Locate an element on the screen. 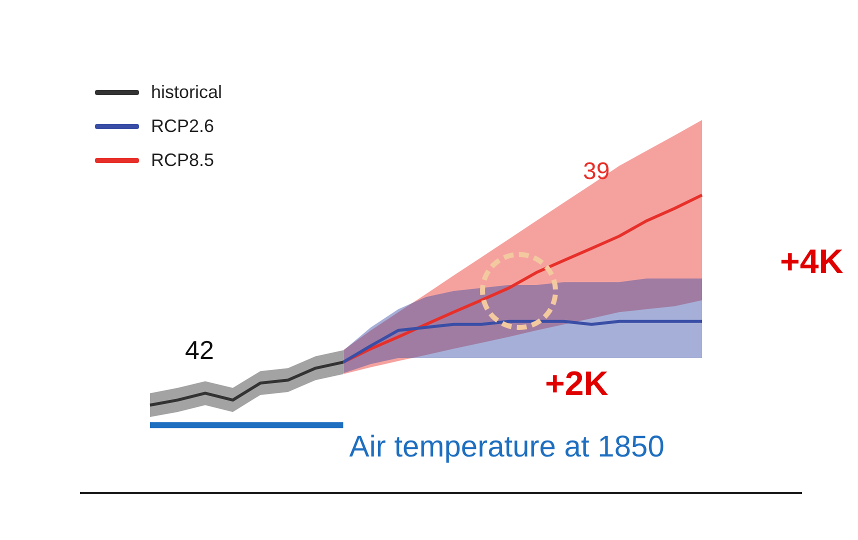 The image size is (858, 540). legend-label: RCP8.5 is located at coordinates (183, 160).